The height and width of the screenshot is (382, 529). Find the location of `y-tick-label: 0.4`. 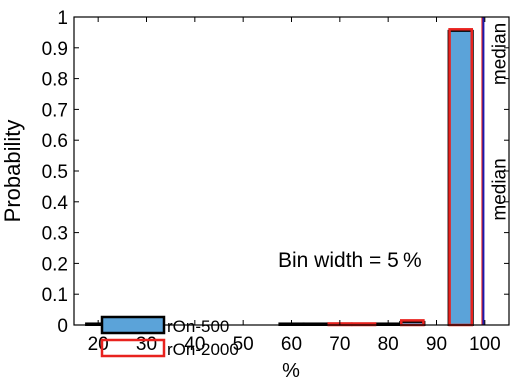

y-tick-label: 0.4 is located at coordinates (55, 203).